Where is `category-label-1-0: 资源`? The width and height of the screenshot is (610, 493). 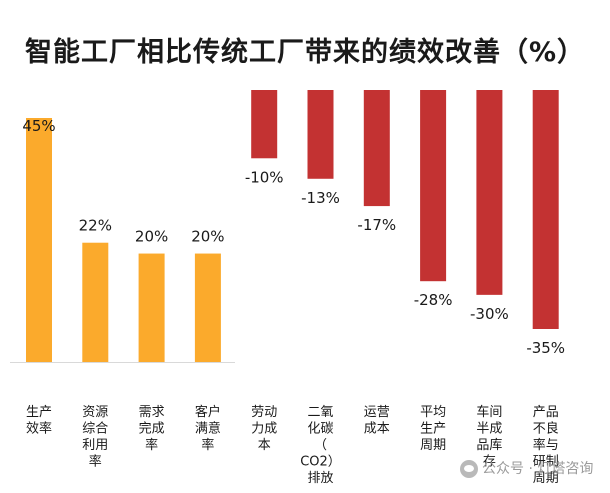 category-label-1-0: 资源 is located at coordinates (95, 412).